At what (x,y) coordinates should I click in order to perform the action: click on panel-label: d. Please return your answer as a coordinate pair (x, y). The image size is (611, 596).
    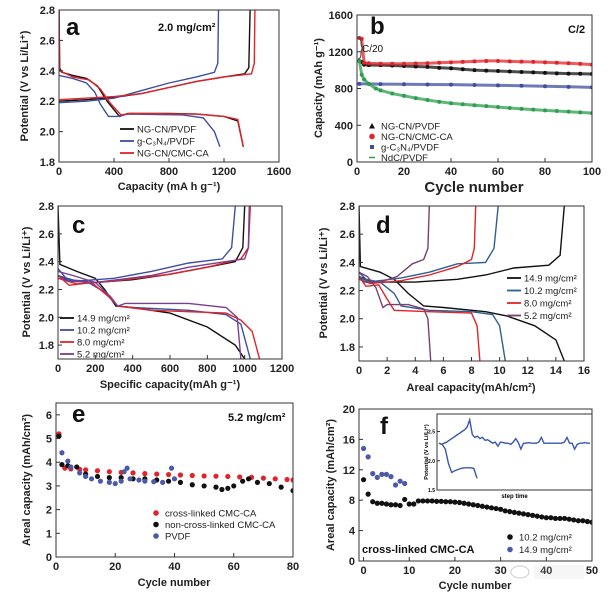
    Looking at the image, I should click on (383, 225).